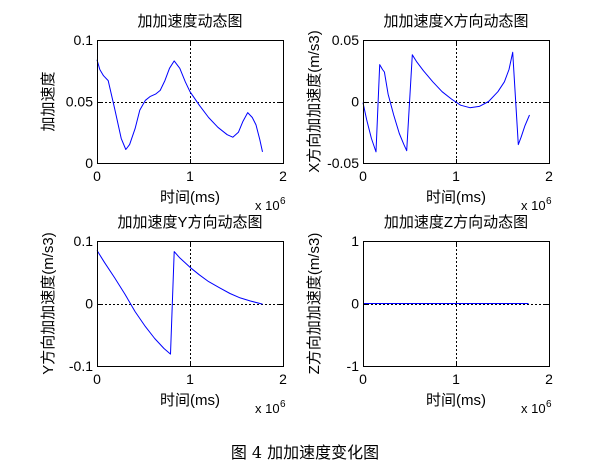  Describe the element at coordinates (455, 21) in the screenshot. I see `chart-title: 加加速度X方向动态图` at that location.